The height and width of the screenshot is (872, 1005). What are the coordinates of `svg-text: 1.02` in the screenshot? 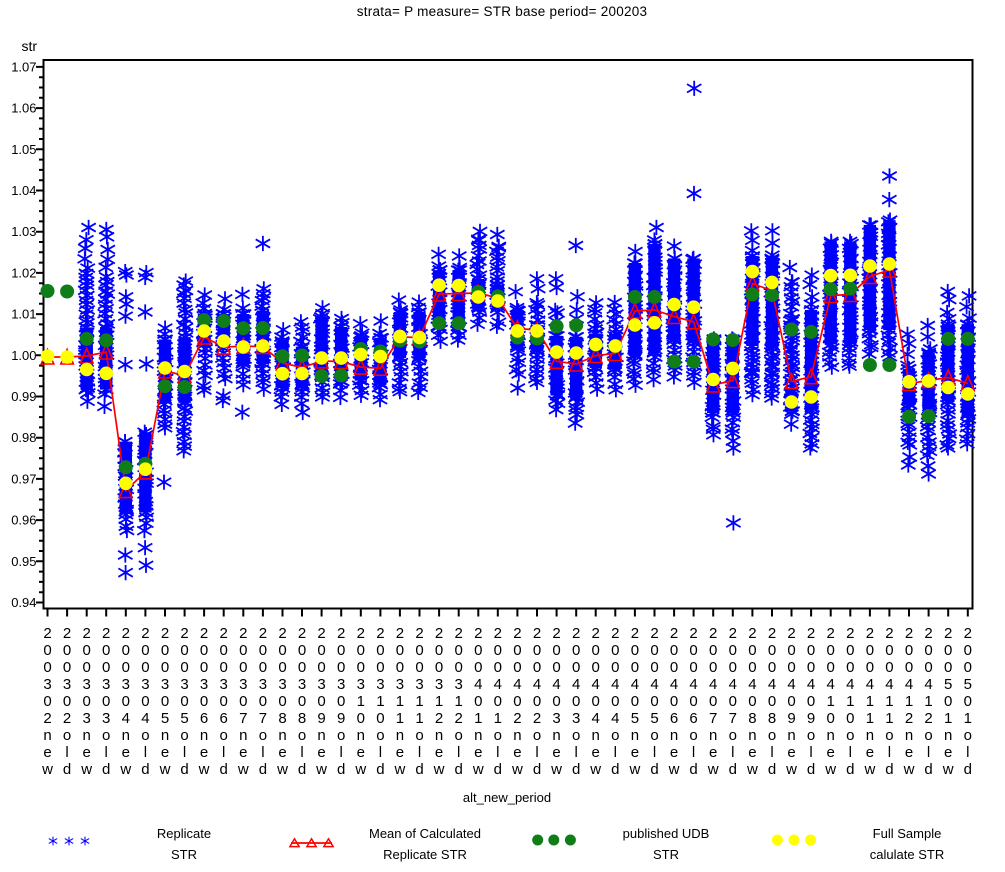 It's located at (23, 272).